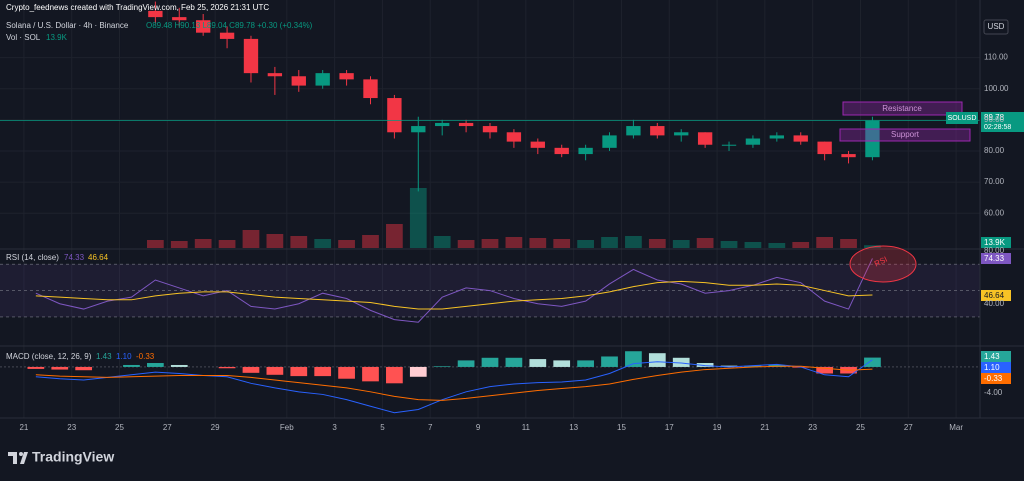  Describe the element at coordinates (994, 150) in the screenshot. I see `y-tick-label: 80.00` at that location.